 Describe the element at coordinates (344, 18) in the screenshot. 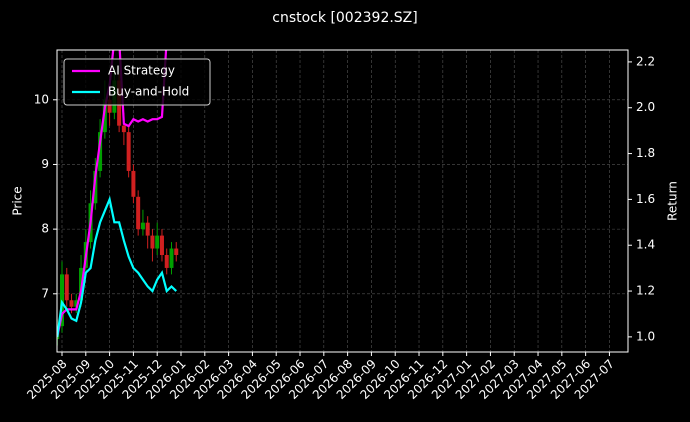

I see `chart-title: cnstock [002392.SZ]` at that location.